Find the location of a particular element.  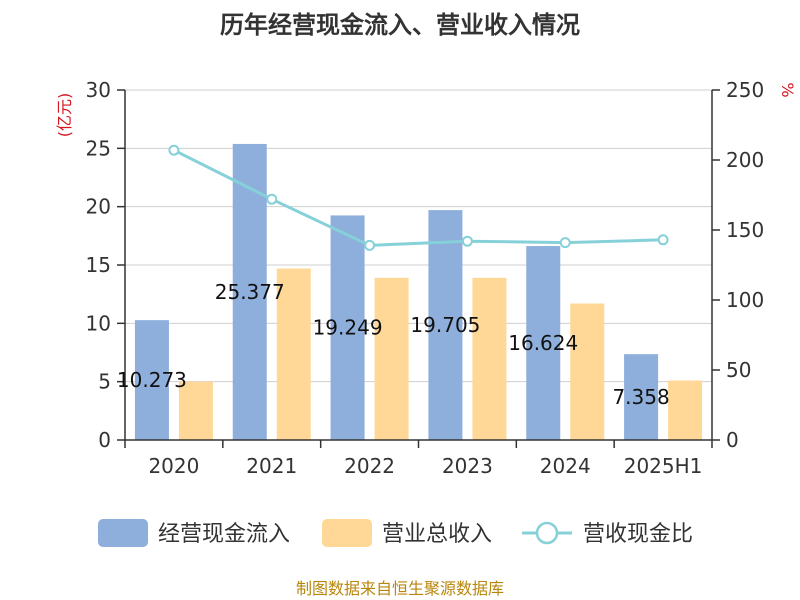

right-tick-label: 250 is located at coordinates (745, 90).